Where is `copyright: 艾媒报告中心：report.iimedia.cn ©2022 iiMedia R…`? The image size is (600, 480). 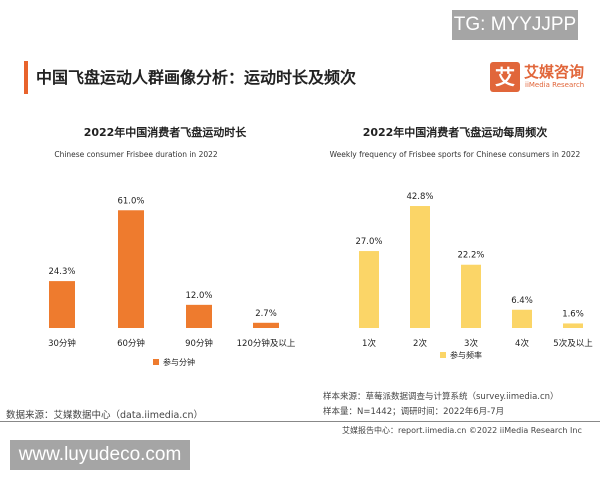
copyright: 艾媒报告中心：report.iimedia.cn ©2022 iiMedia R… is located at coordinates (462, 430).